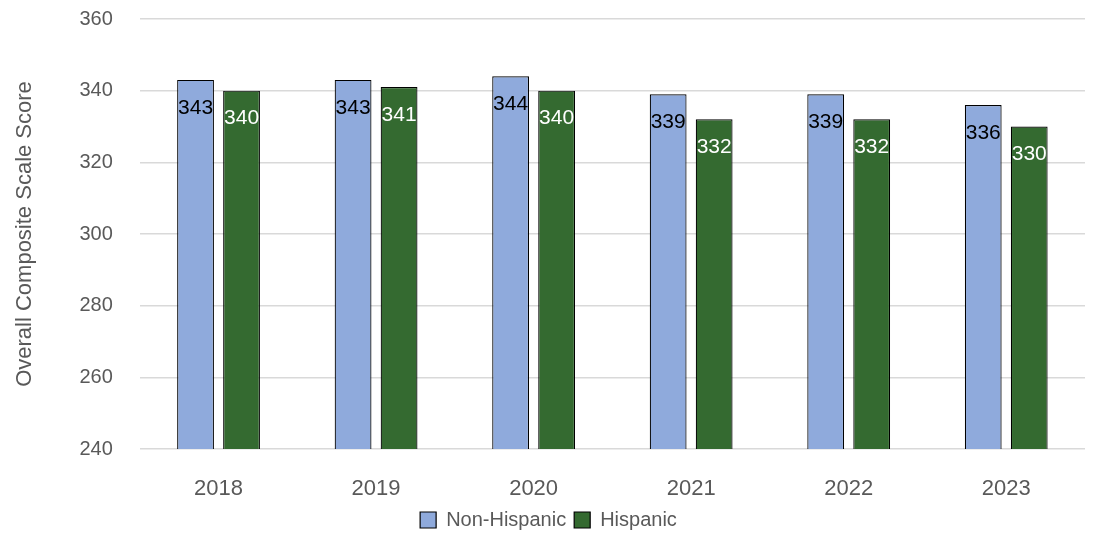 The width and height of the screenshot is (1099, 537). Describe the element at coordinates (534, 488) in the screenshot. I see `x-tick-label: 2020` at that location.